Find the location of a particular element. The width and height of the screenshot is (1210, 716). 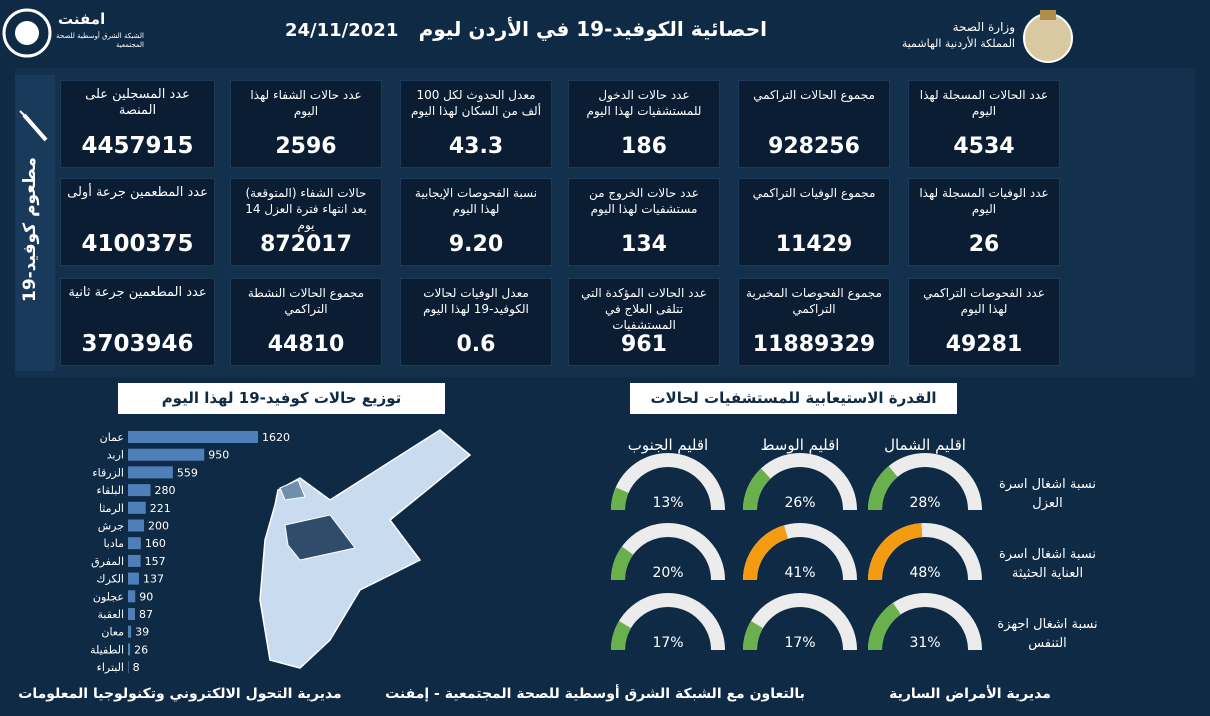

stat-value: 872017 is located at coordinates (306, 244).